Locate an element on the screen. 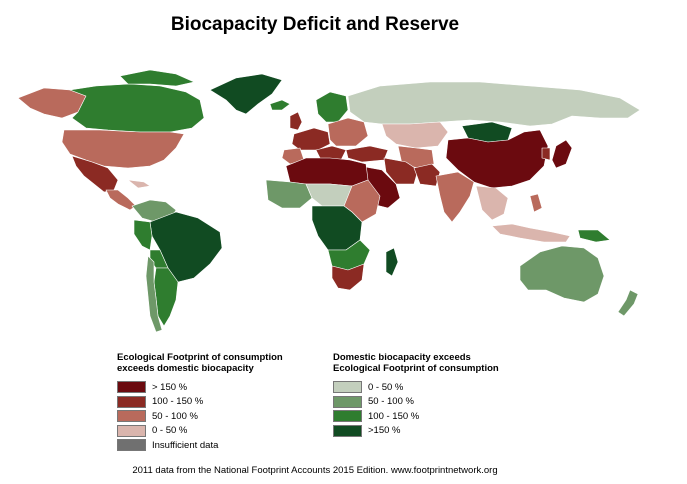  region-kazakhstan is located at coordinates (415, 135).